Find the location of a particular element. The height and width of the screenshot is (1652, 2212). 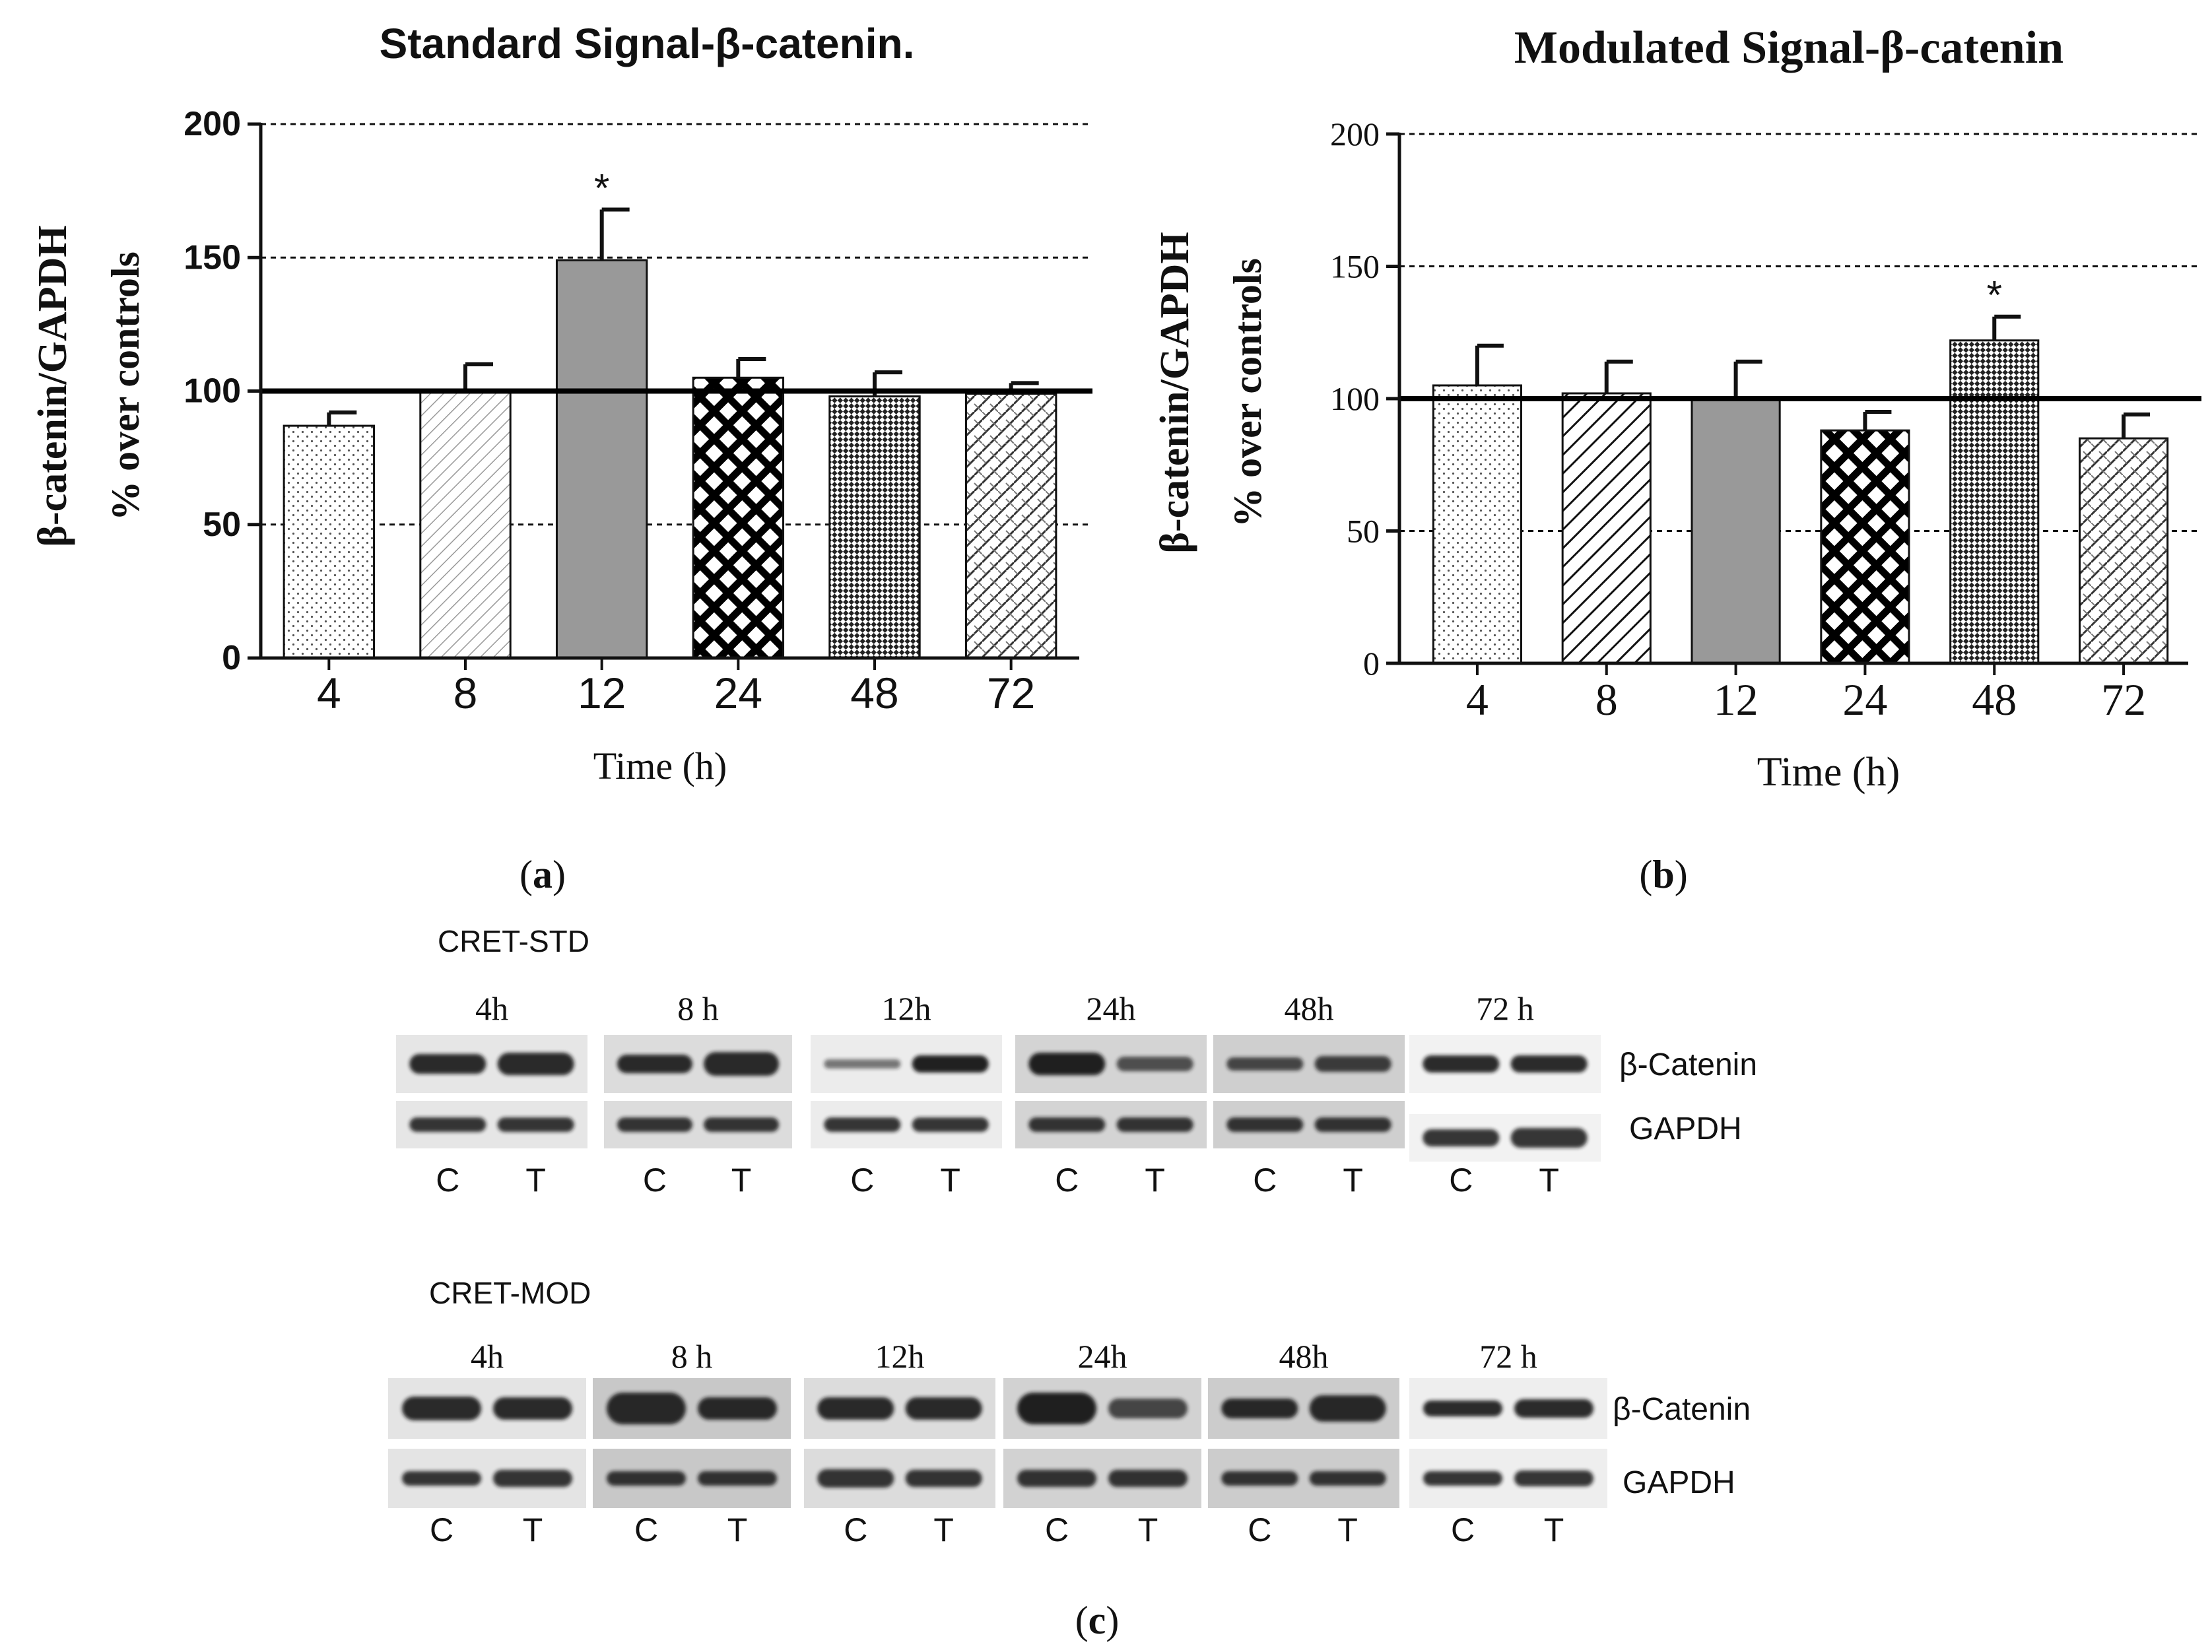

chart-b-xtick-label-72: 72 is located at coordinates (2123, 700).